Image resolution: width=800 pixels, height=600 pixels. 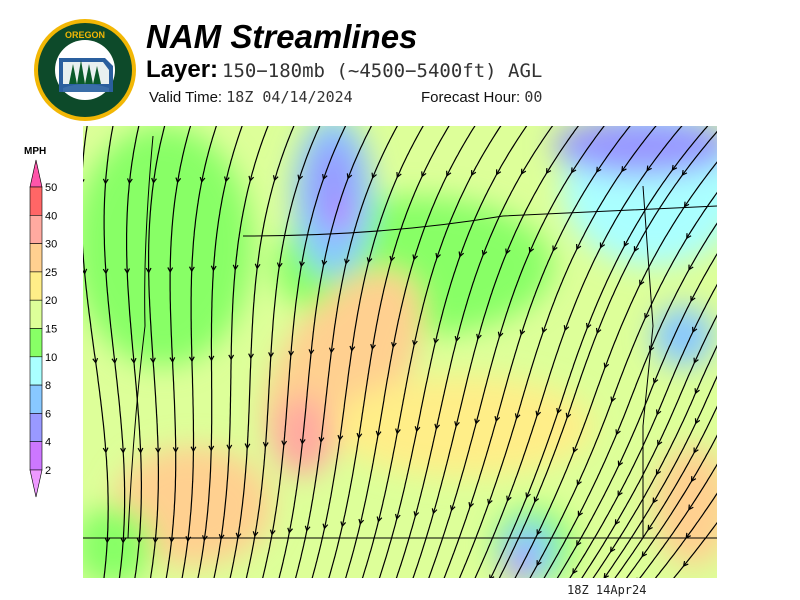 What do you see at coordinates (51, 245) in the screenshot?
I see `legend-label: 30` at bounding box center [51, 245].